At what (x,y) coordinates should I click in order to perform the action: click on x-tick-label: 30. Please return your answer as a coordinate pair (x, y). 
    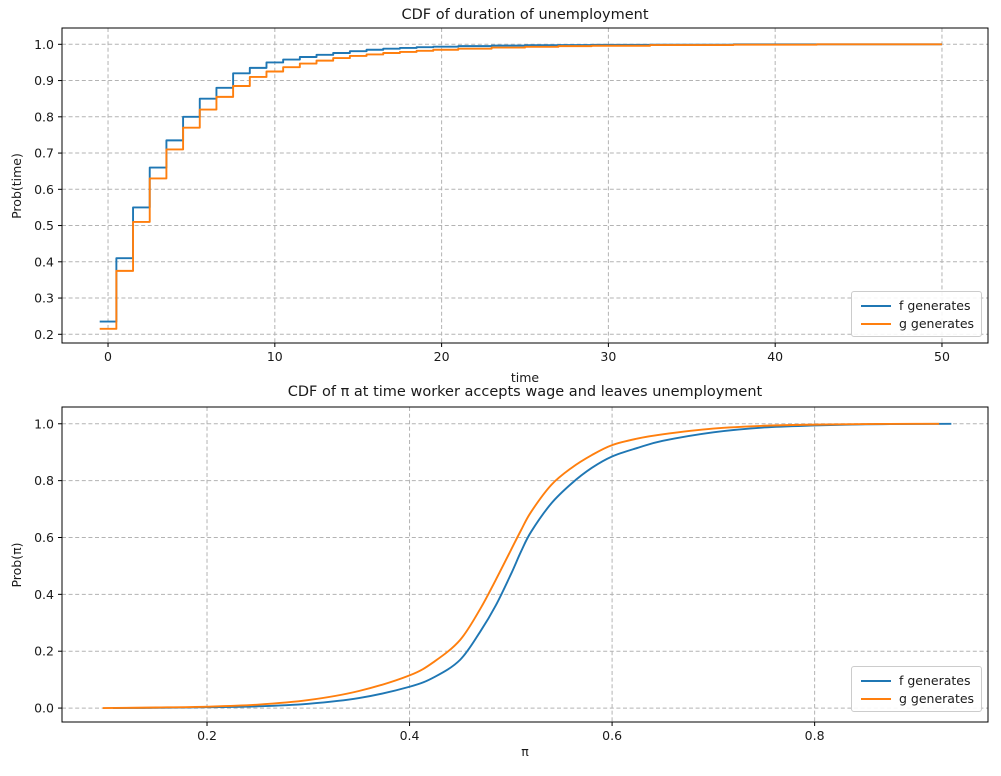
    Looking at the image, I should click on (608, 356).